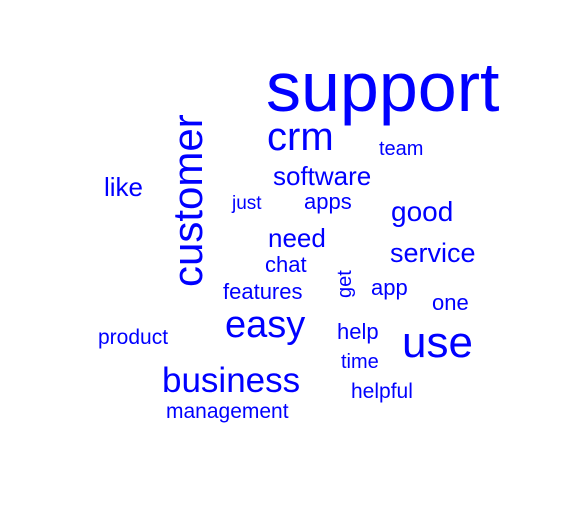 The height and width of the screenshot is (525, 580). I want to click on word-management: management, so click(227, 411).